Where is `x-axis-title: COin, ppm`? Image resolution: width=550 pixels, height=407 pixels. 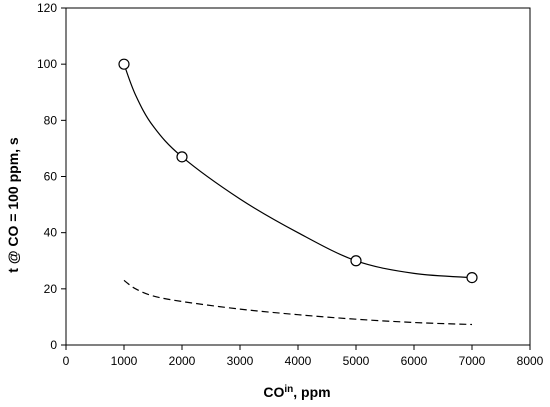 x-axis-title: COin, ppm is located at coordinates (296, 392).